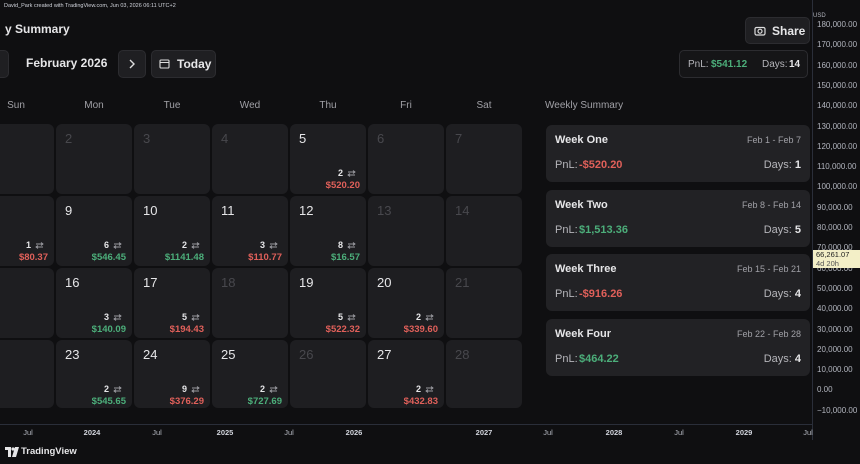 The image size is (860, 464). What do you see at coordinates (384, 354) in the screenshot?
I see `day-number: 27` at bounding box center [384, 354].